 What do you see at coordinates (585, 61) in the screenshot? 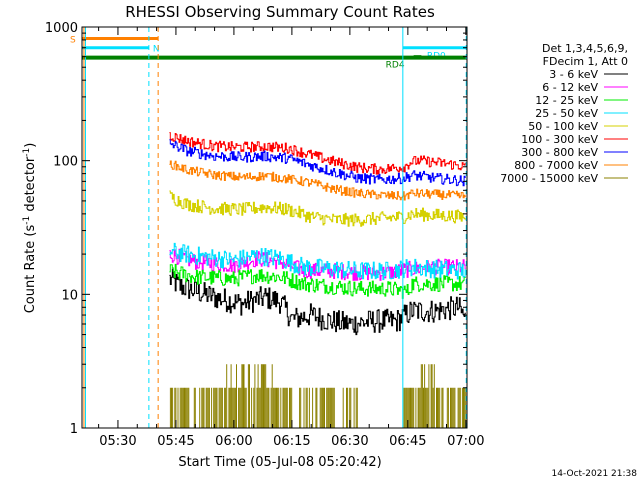
I see `legend-header: FDecim 1, Att 0` at bounding box center [585, 61].